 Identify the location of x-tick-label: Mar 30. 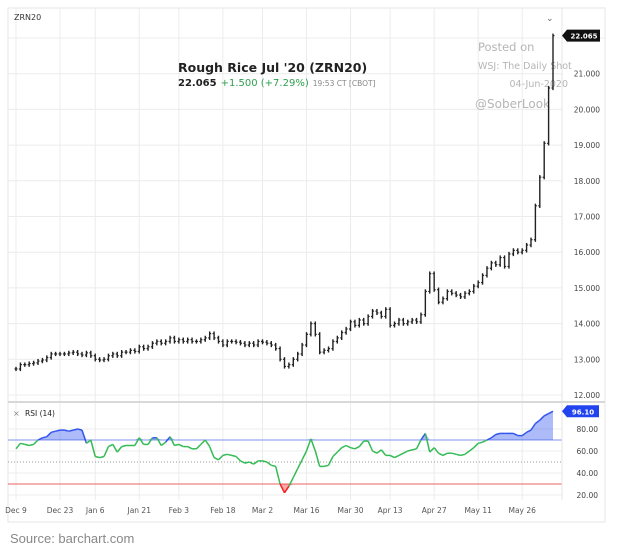
(350, 510).